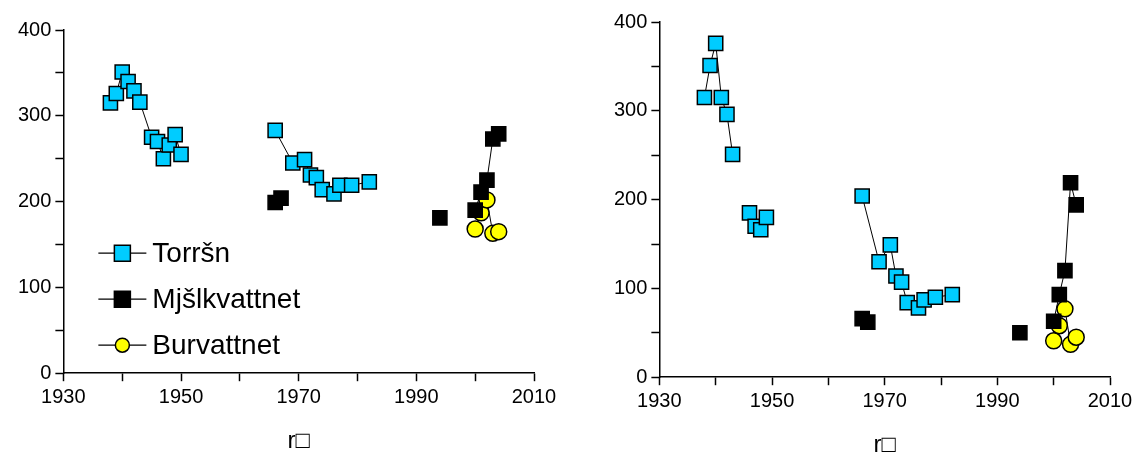  What do you see at coordinates (216, 344) in the screenshot?
I see `legend-label: Burvattnet` at bounding box center [216, 344].